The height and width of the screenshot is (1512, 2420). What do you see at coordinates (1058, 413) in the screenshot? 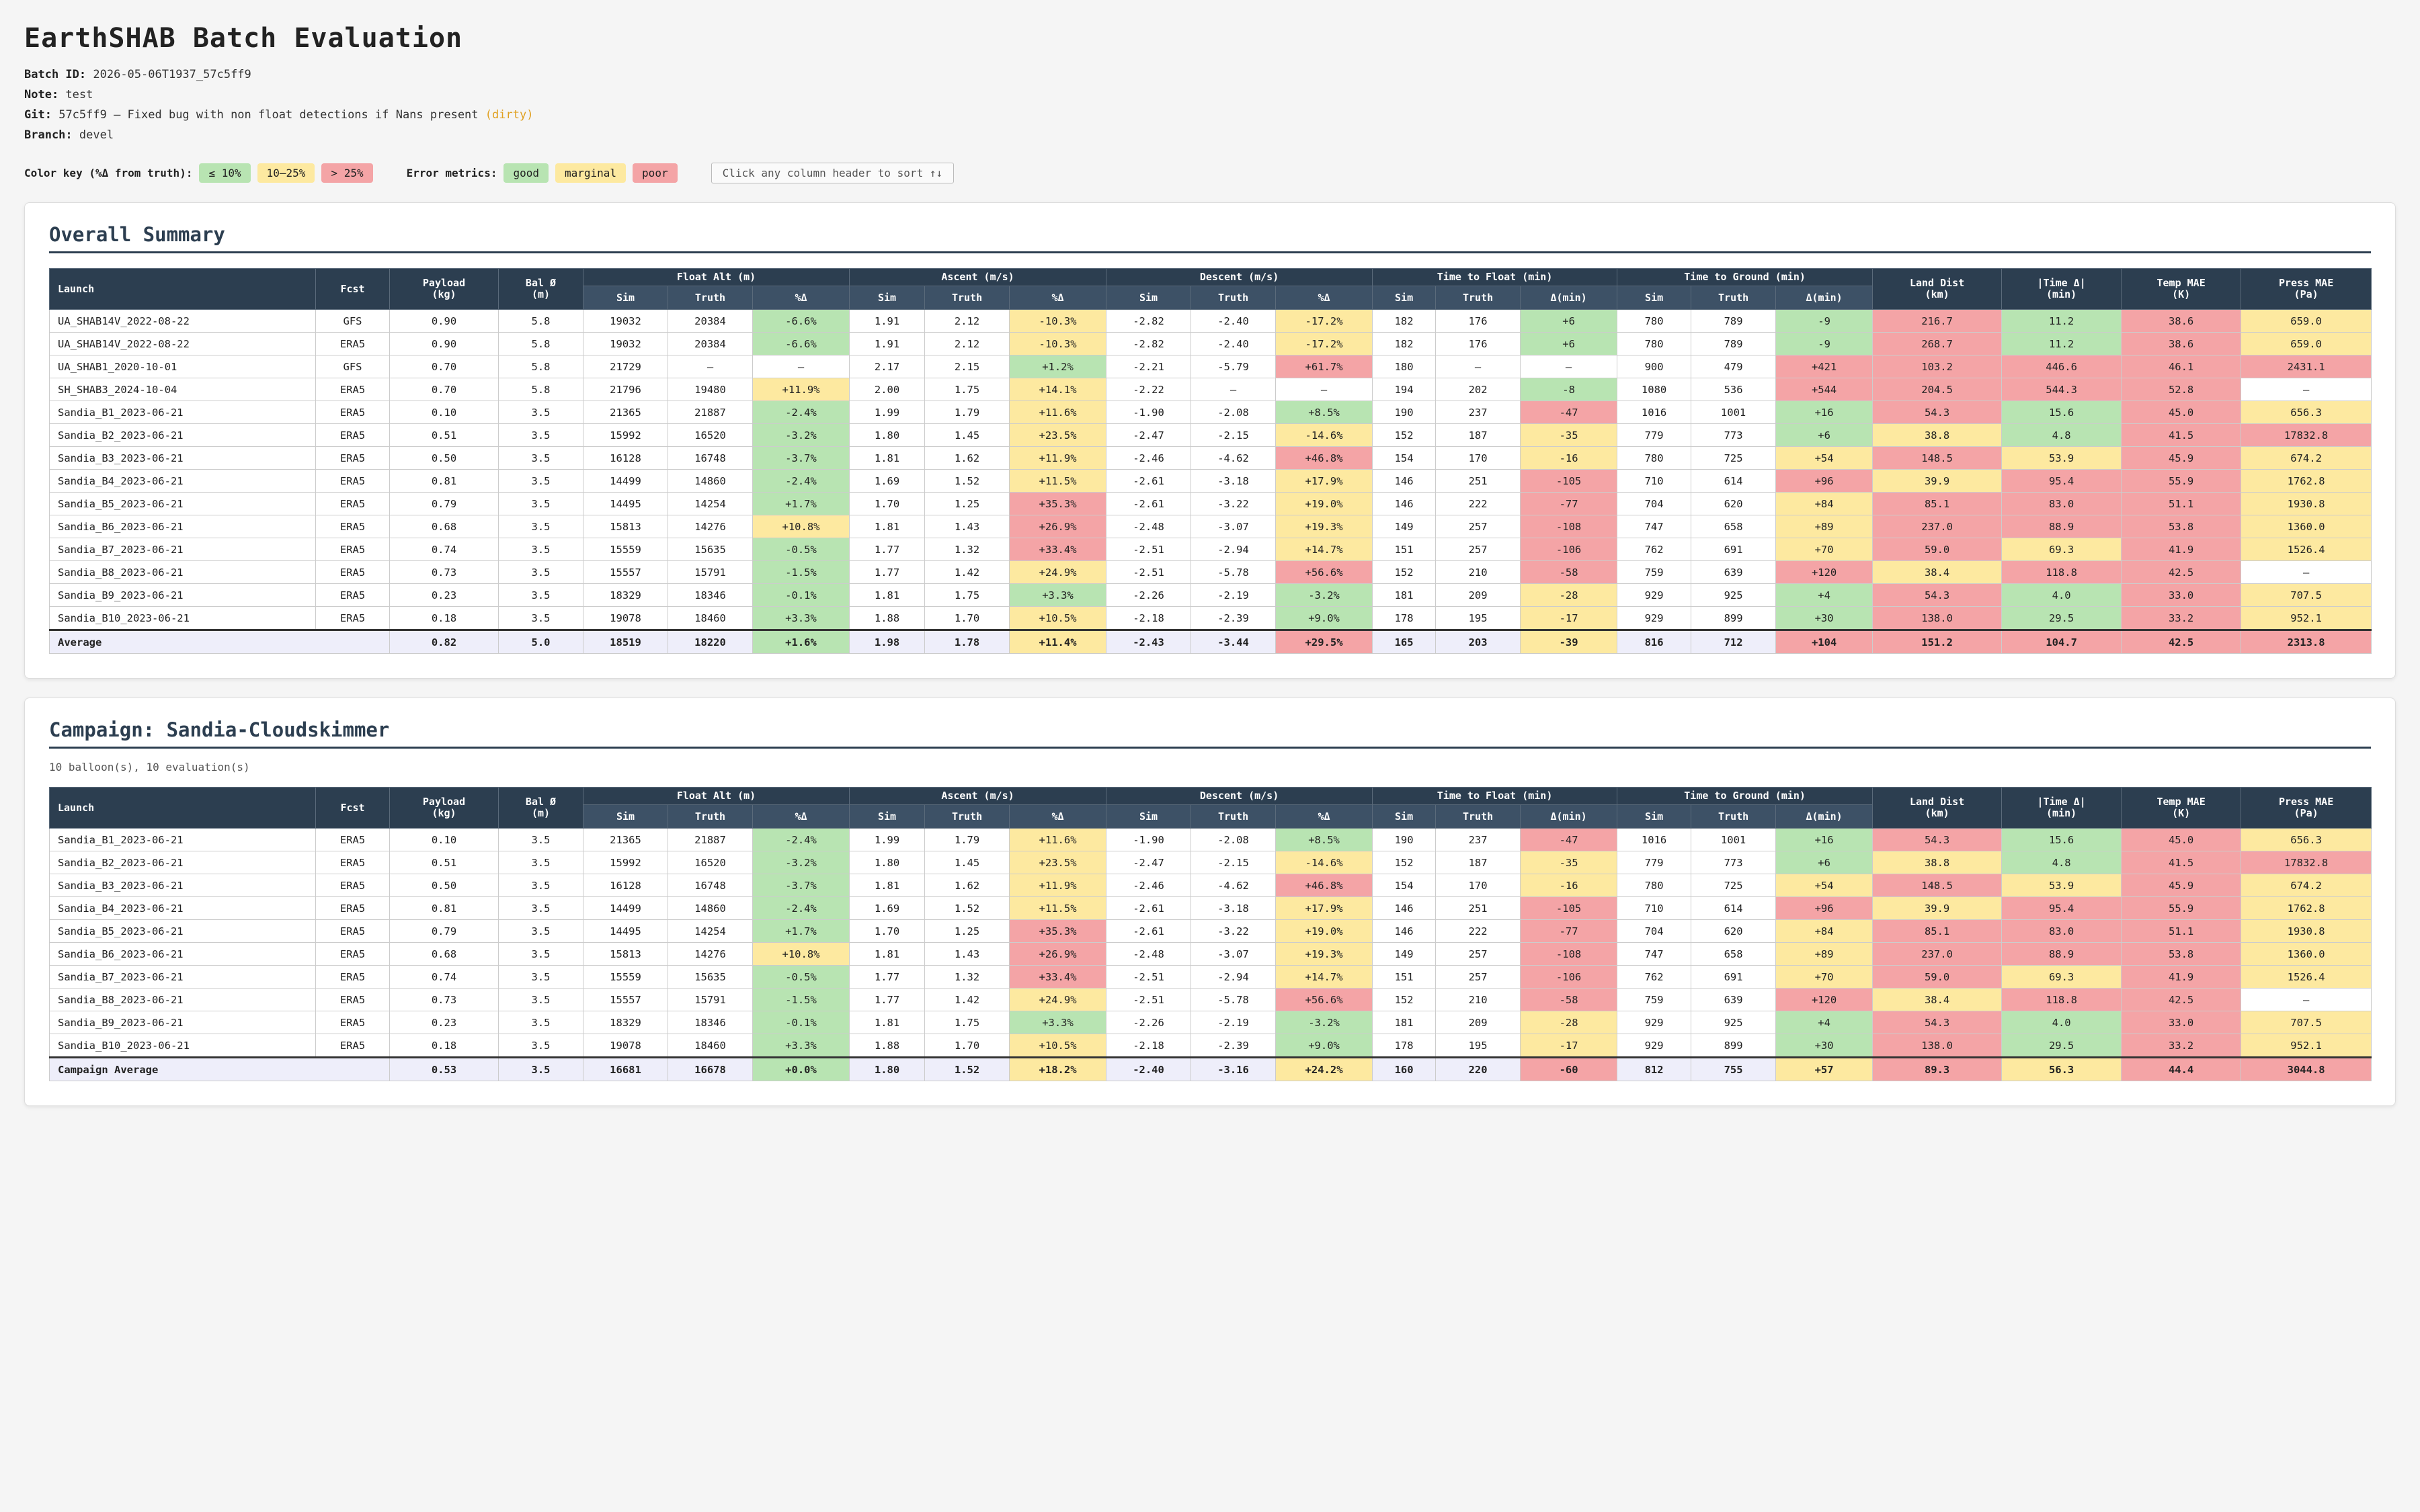
I see `table-cell: +11.6%` at bounding box center [1058, 413].